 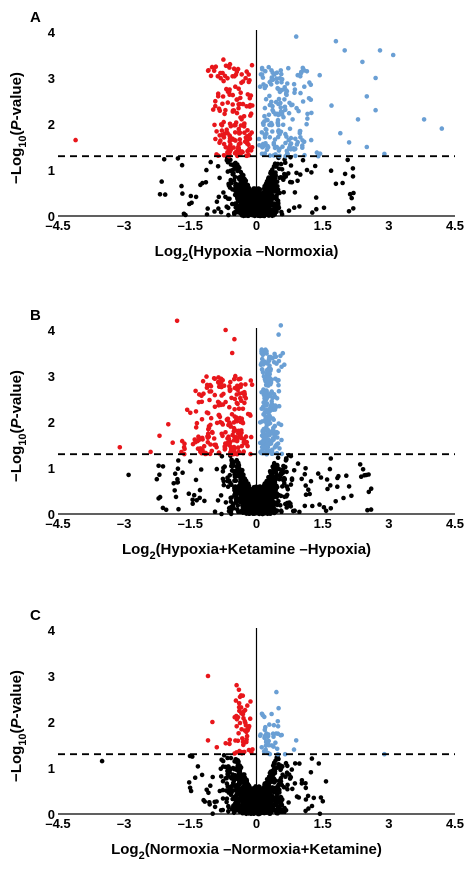 I want to click on y-tick-label: 1, so click(x=51, y=468).